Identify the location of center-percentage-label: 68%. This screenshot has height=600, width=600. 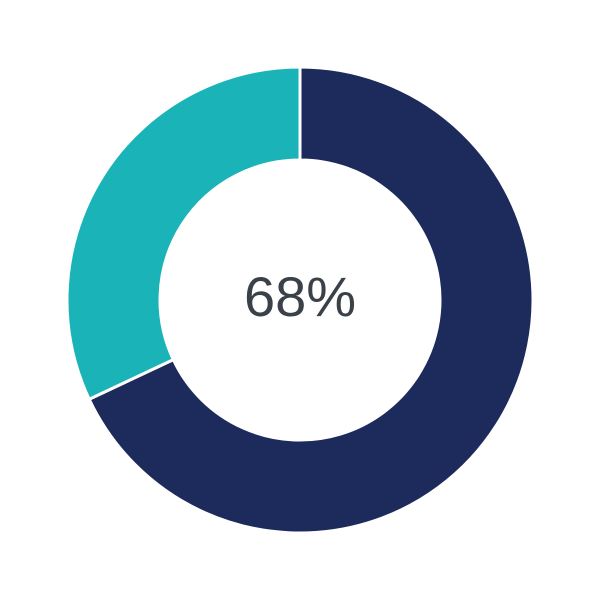
(300, 296).